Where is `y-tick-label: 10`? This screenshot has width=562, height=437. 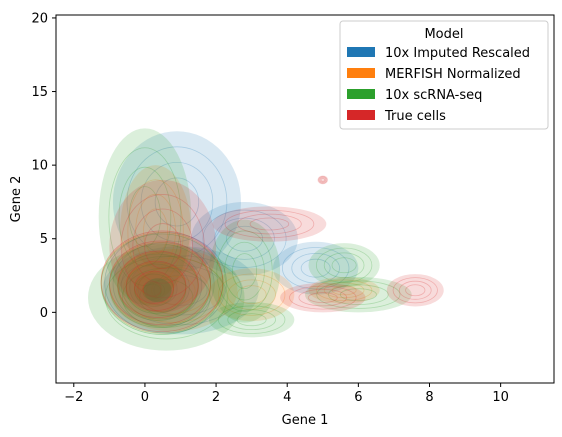 y-tick-label: 10 is located at coordinates (39, 166).